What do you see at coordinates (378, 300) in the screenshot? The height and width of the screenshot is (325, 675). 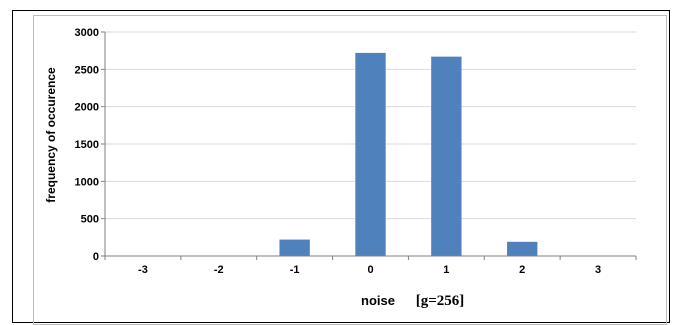 I see `x-axis-label: noise` at bounding box center [378, 300].